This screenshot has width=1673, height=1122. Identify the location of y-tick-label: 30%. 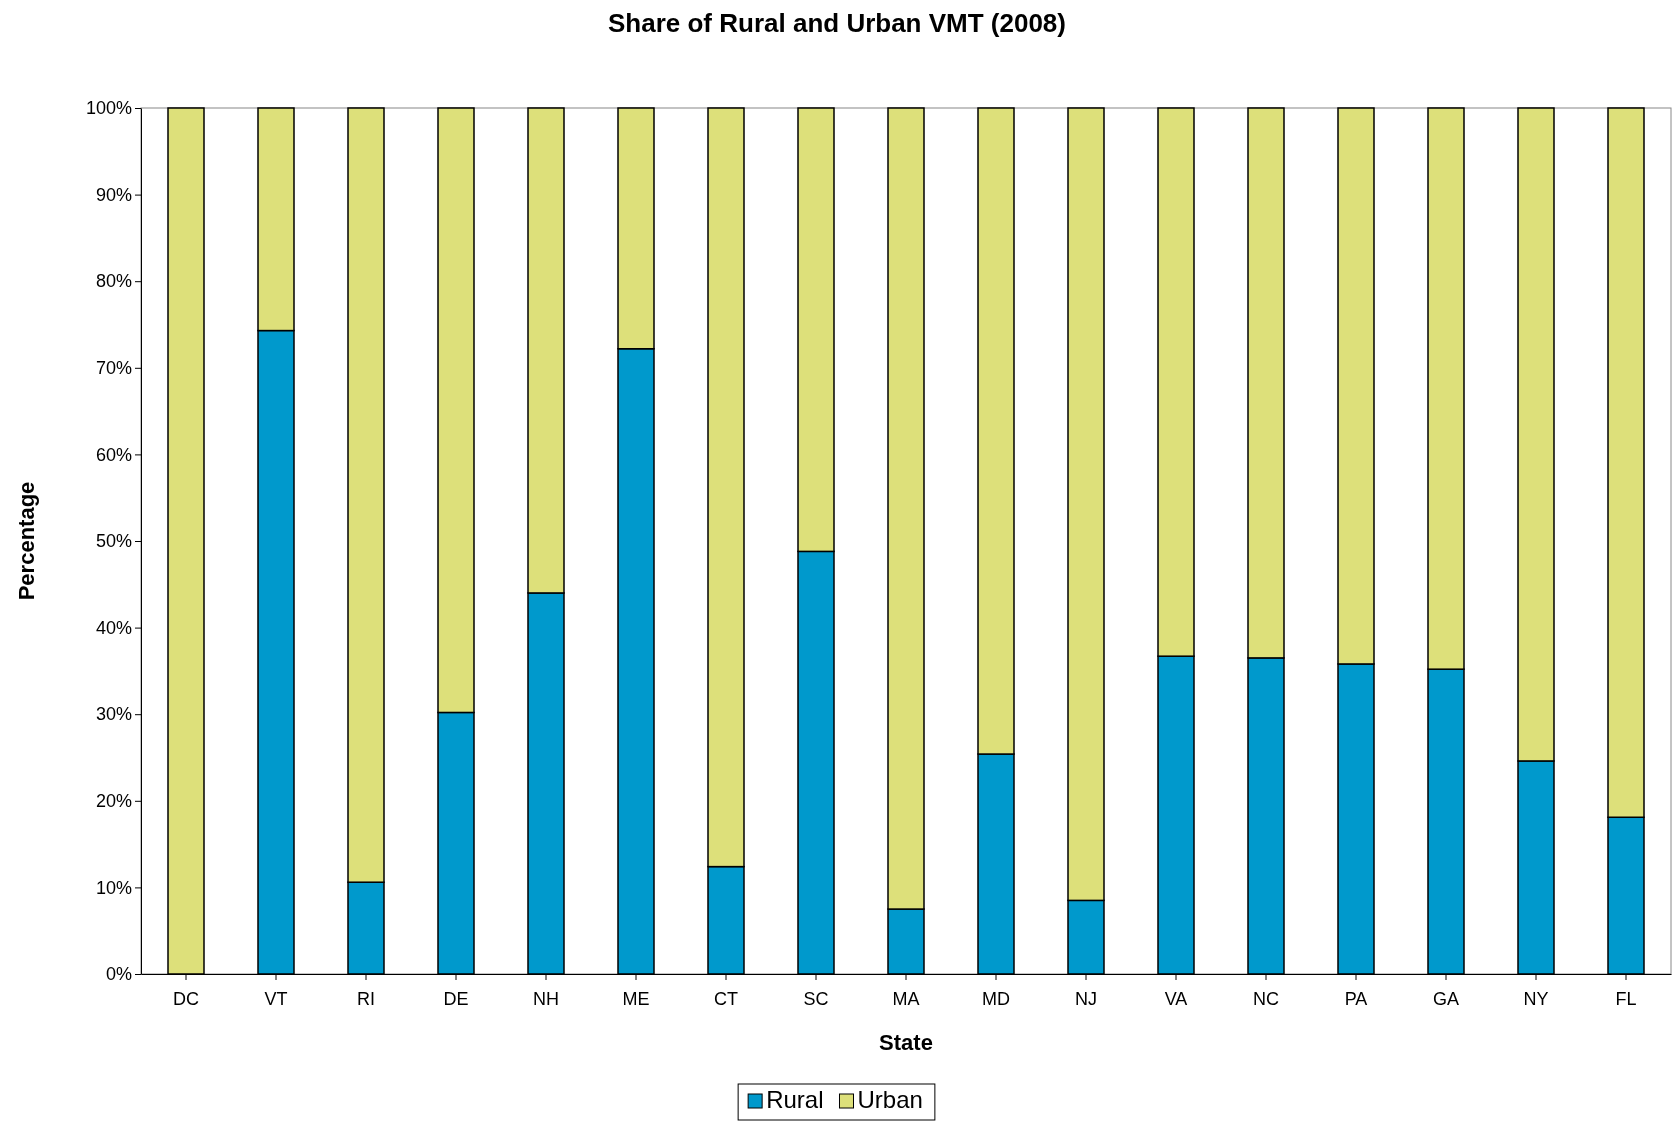
(113, 714).